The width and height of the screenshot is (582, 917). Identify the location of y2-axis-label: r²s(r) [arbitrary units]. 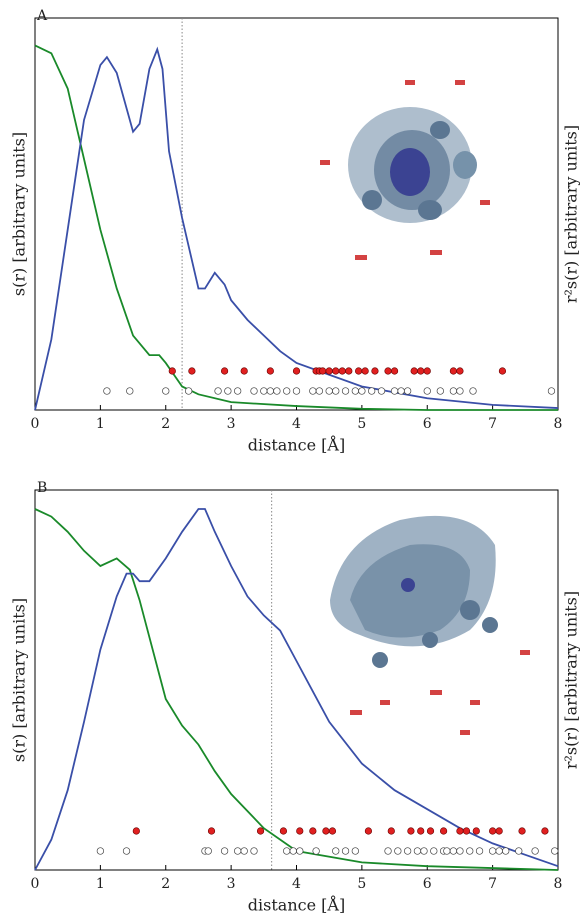
(571, 680).